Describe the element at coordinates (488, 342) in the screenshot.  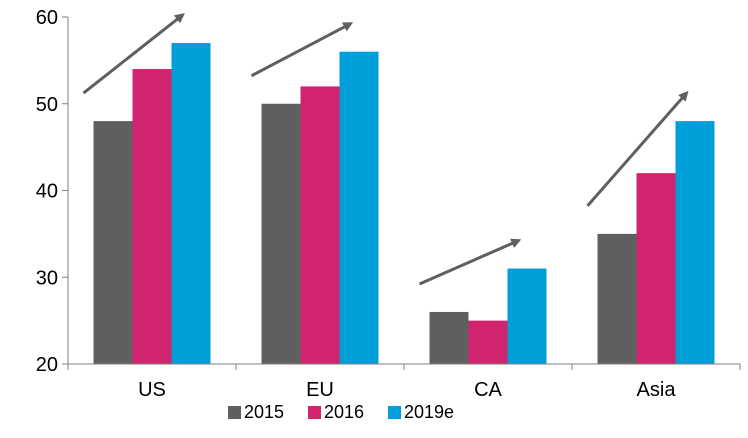
I see `bar-ca-2016` at that location.